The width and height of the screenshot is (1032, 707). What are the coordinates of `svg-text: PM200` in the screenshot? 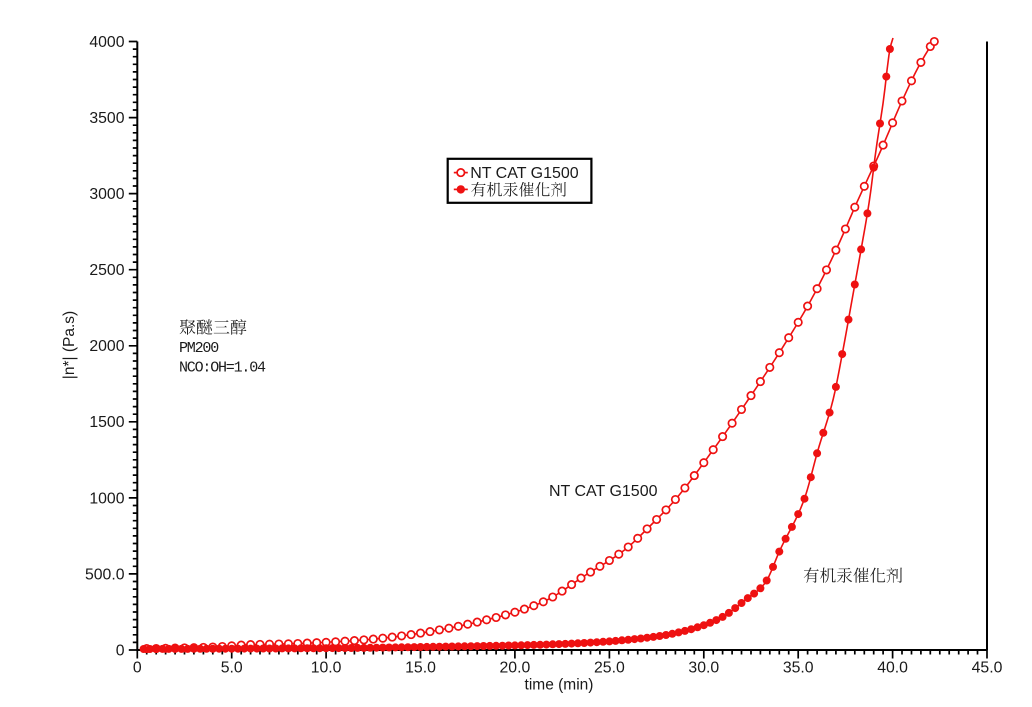 It's located at (199, 348).